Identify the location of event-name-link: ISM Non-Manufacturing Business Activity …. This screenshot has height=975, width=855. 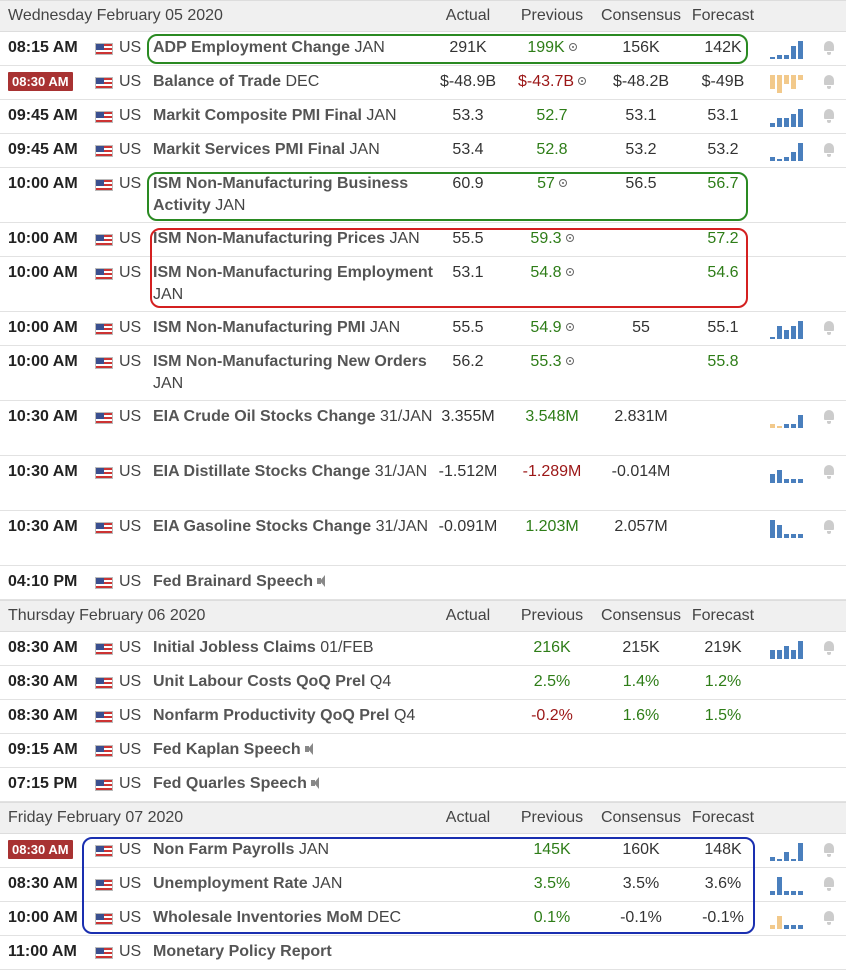
(295, 195).